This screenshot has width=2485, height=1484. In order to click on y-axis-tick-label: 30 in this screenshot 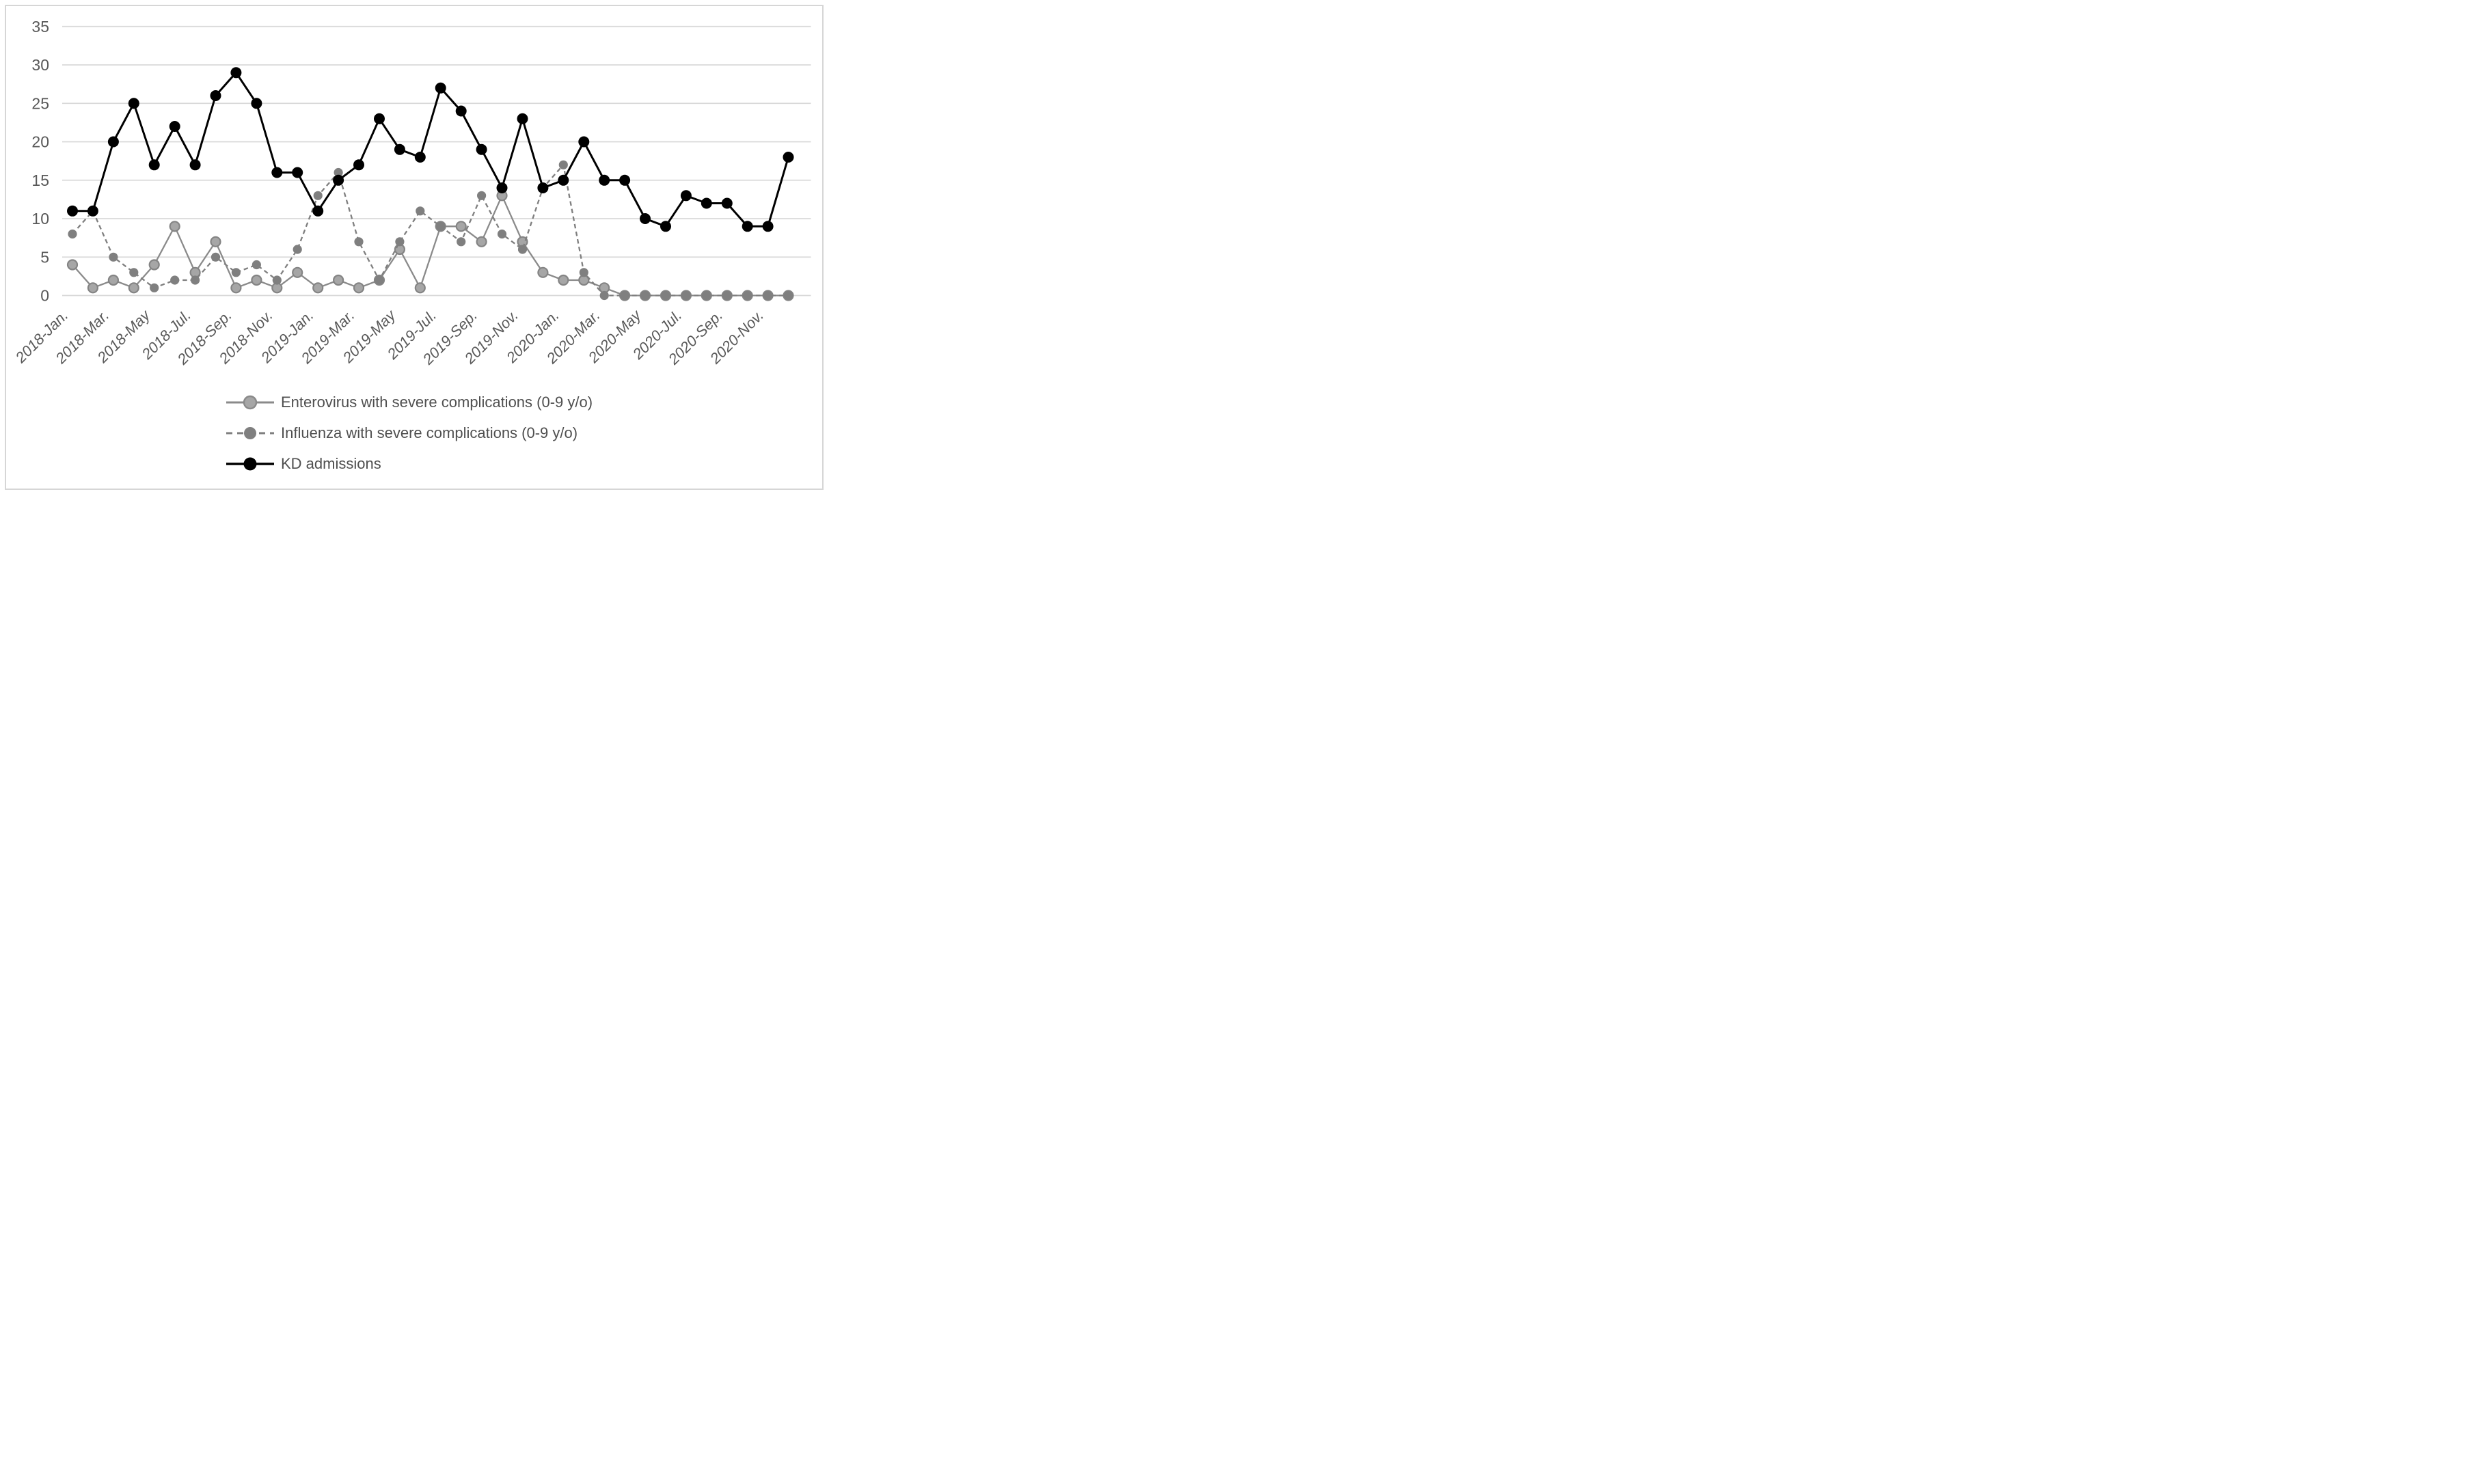, I will do `click(40, 65)`.